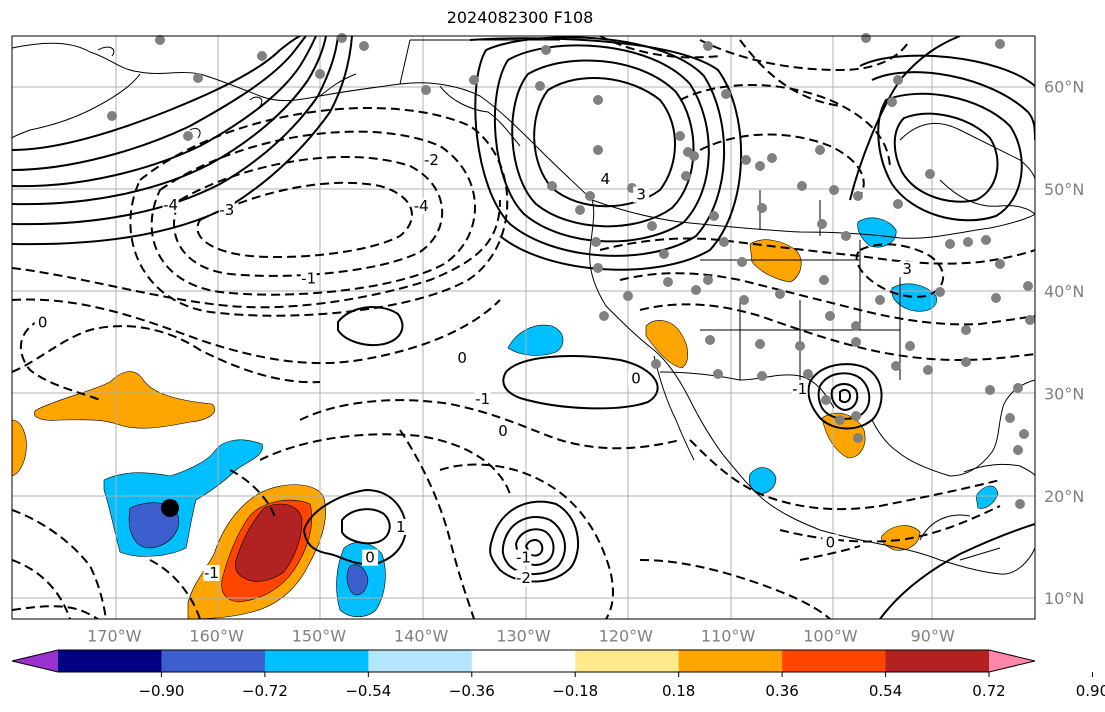  I want to click on lon-tick-label: 160°W, so click(216, 636).